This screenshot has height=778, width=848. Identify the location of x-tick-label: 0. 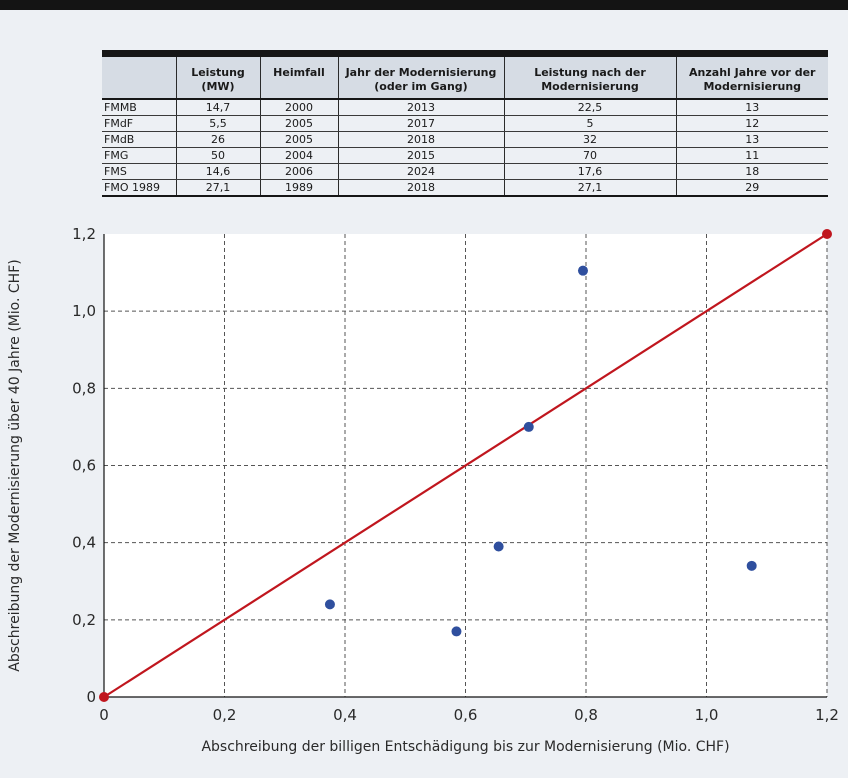
(104, 715).